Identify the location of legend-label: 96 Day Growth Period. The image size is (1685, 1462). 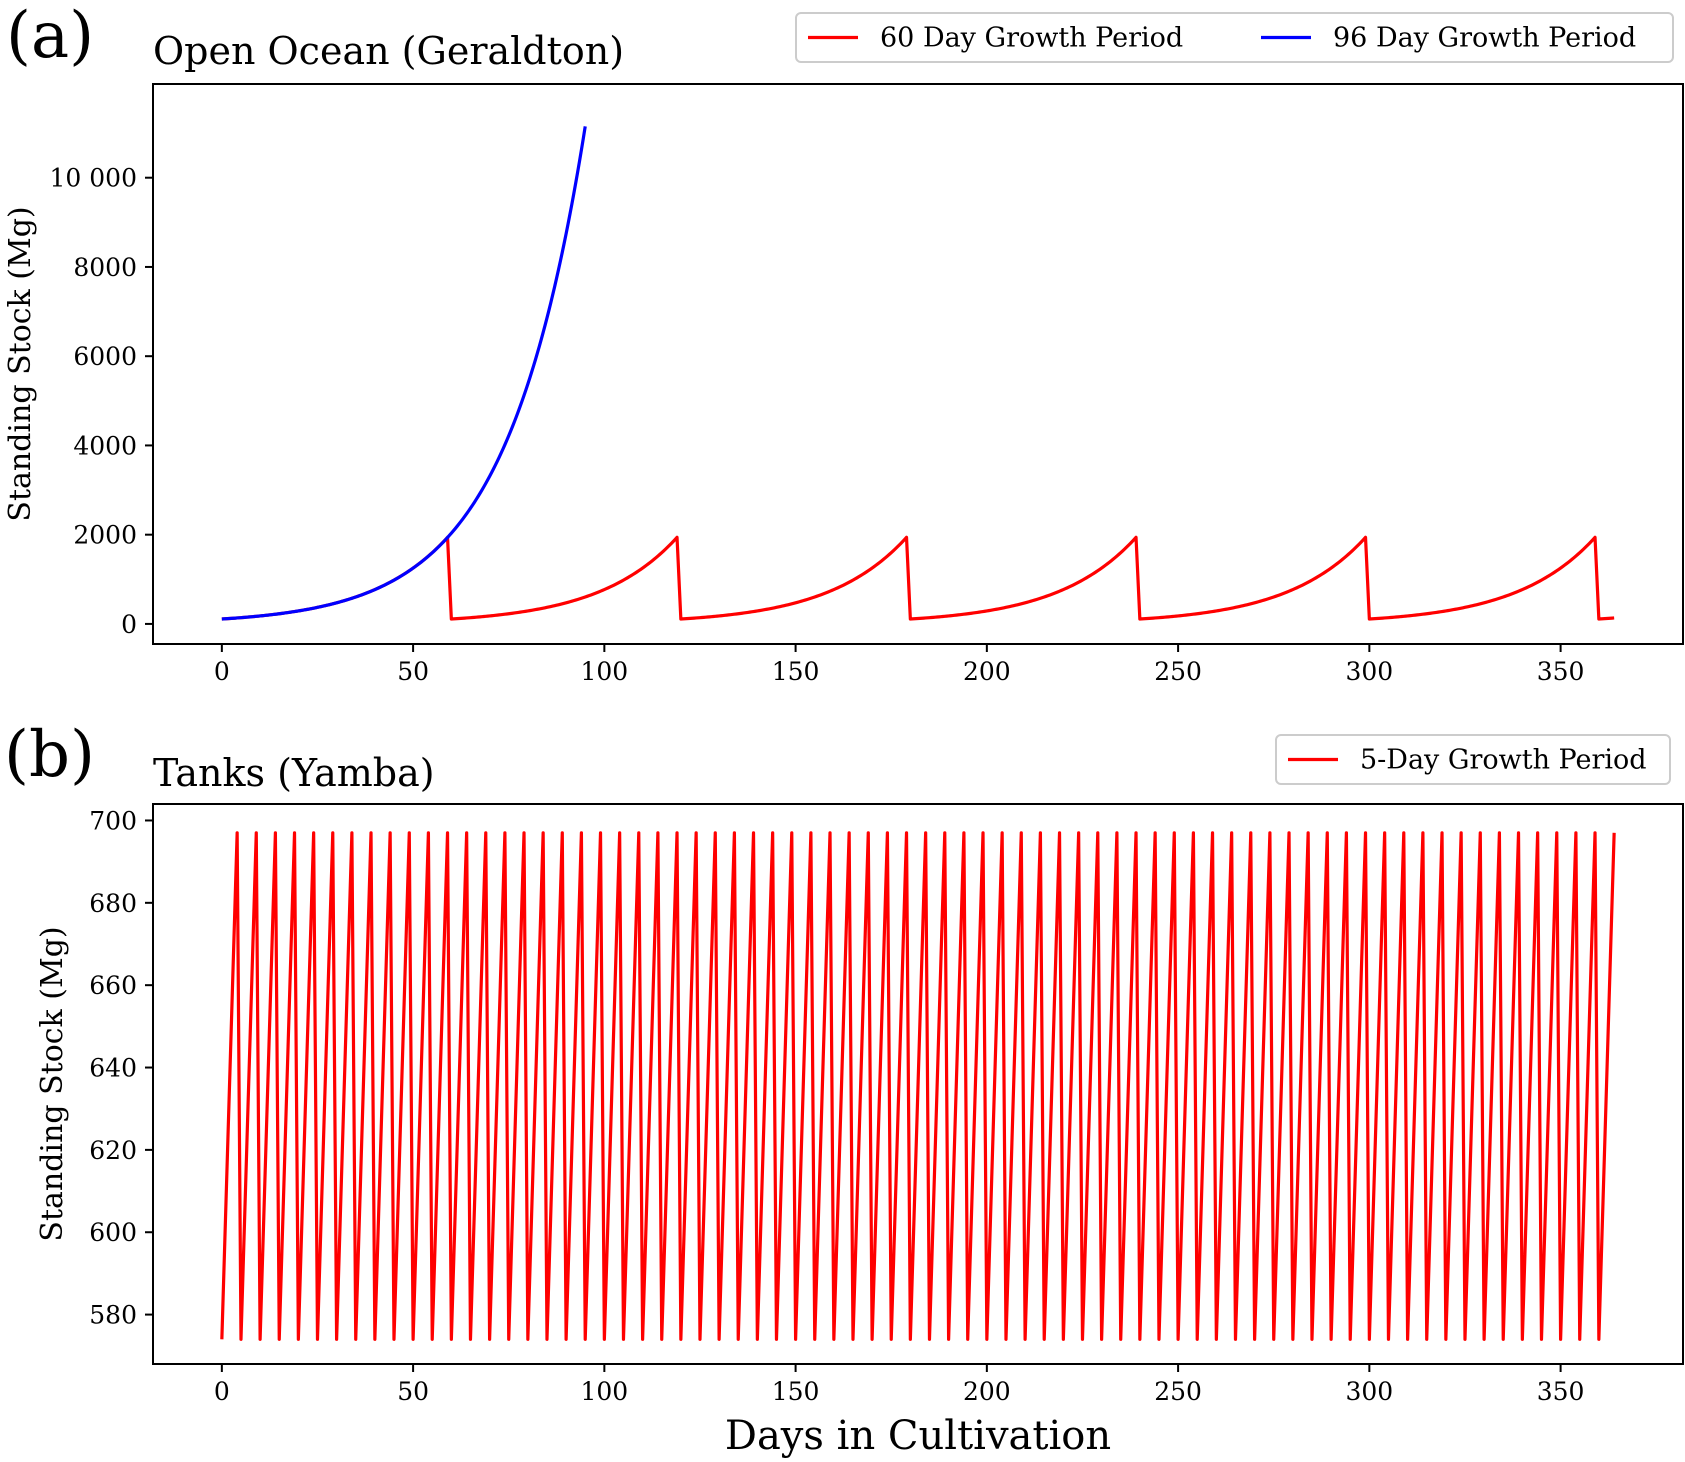
(1484, 38).